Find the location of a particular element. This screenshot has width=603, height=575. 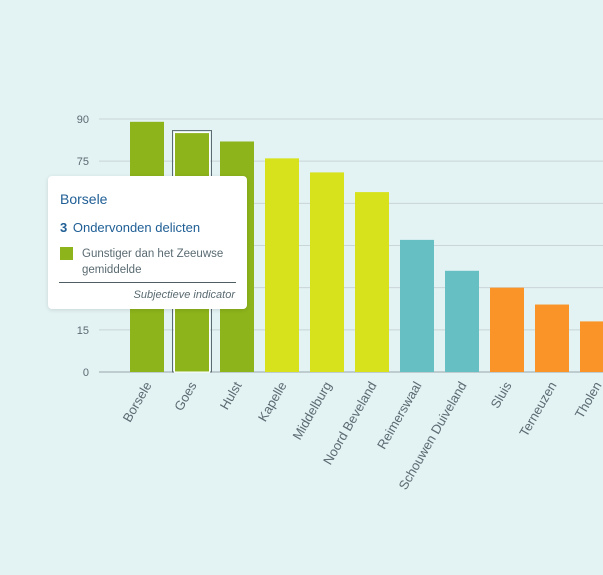

x-category-label: Sluis is located at coordinates (501, 395).